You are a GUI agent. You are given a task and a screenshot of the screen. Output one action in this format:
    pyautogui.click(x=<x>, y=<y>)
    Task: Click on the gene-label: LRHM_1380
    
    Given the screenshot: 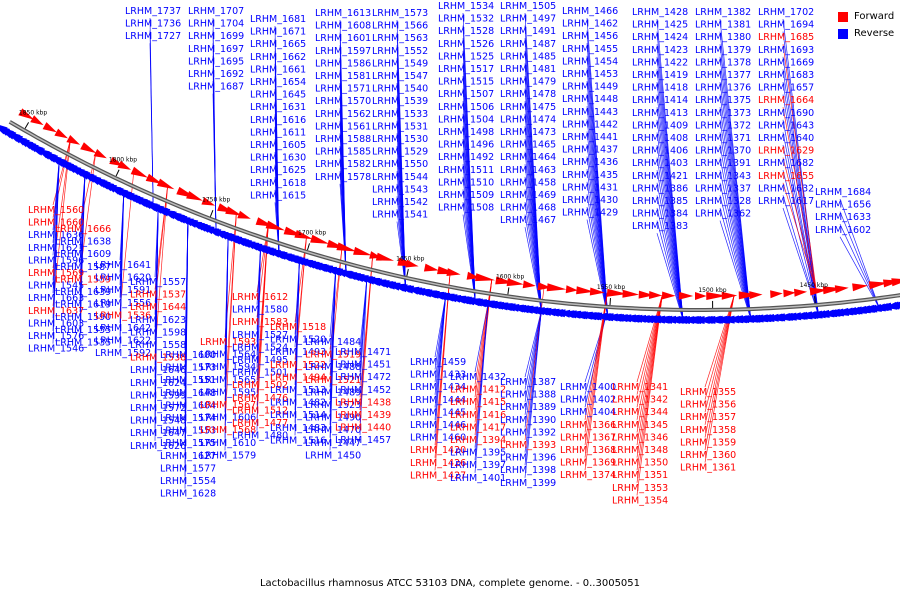 What is the action you would take?
    pyautogui.click(x=723, y=37)
    